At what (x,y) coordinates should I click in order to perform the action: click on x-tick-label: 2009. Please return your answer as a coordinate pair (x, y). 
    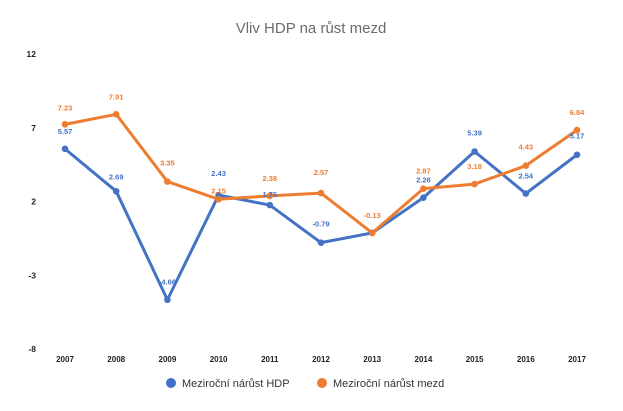
    Looking at the image, I should click on (168, 359).